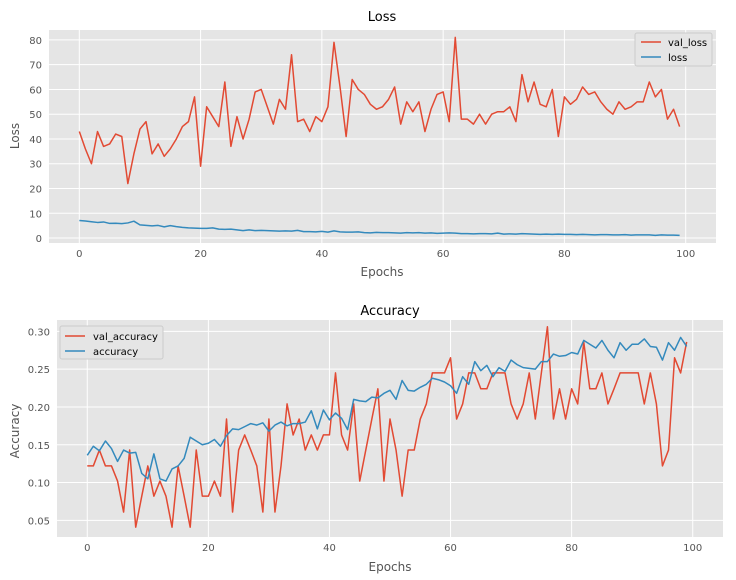 The height and width of the screenshot is (580, 736). I want to click on loss-ytick-label: 40, so click(35, 140).